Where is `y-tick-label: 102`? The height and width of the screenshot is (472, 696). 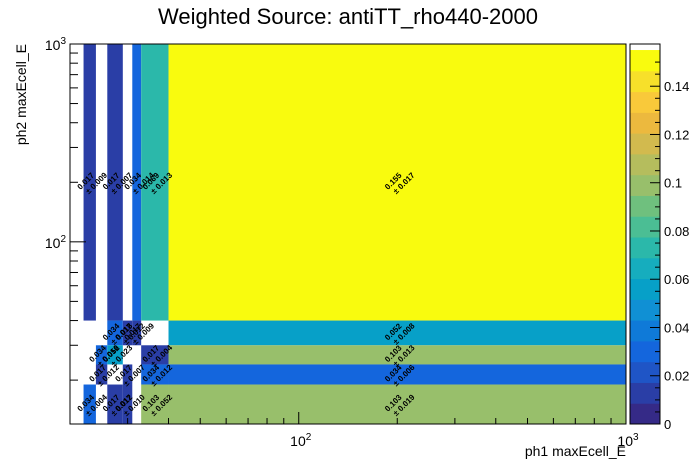 y-tick-label: 102 is located at coordinates (56, 242).